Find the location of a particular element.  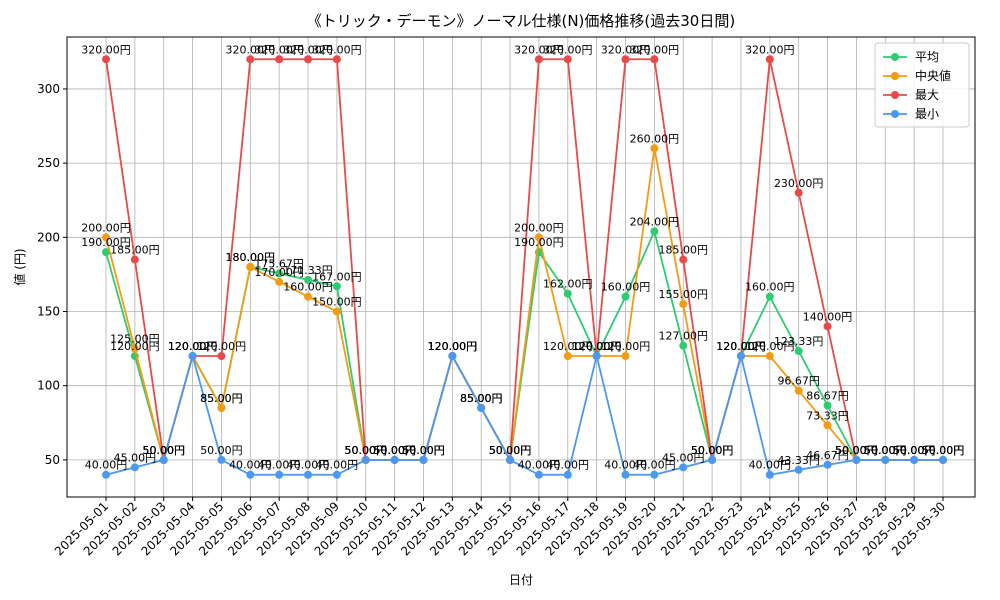

data-label: 204.00円 is located at coordinates (655, 221).